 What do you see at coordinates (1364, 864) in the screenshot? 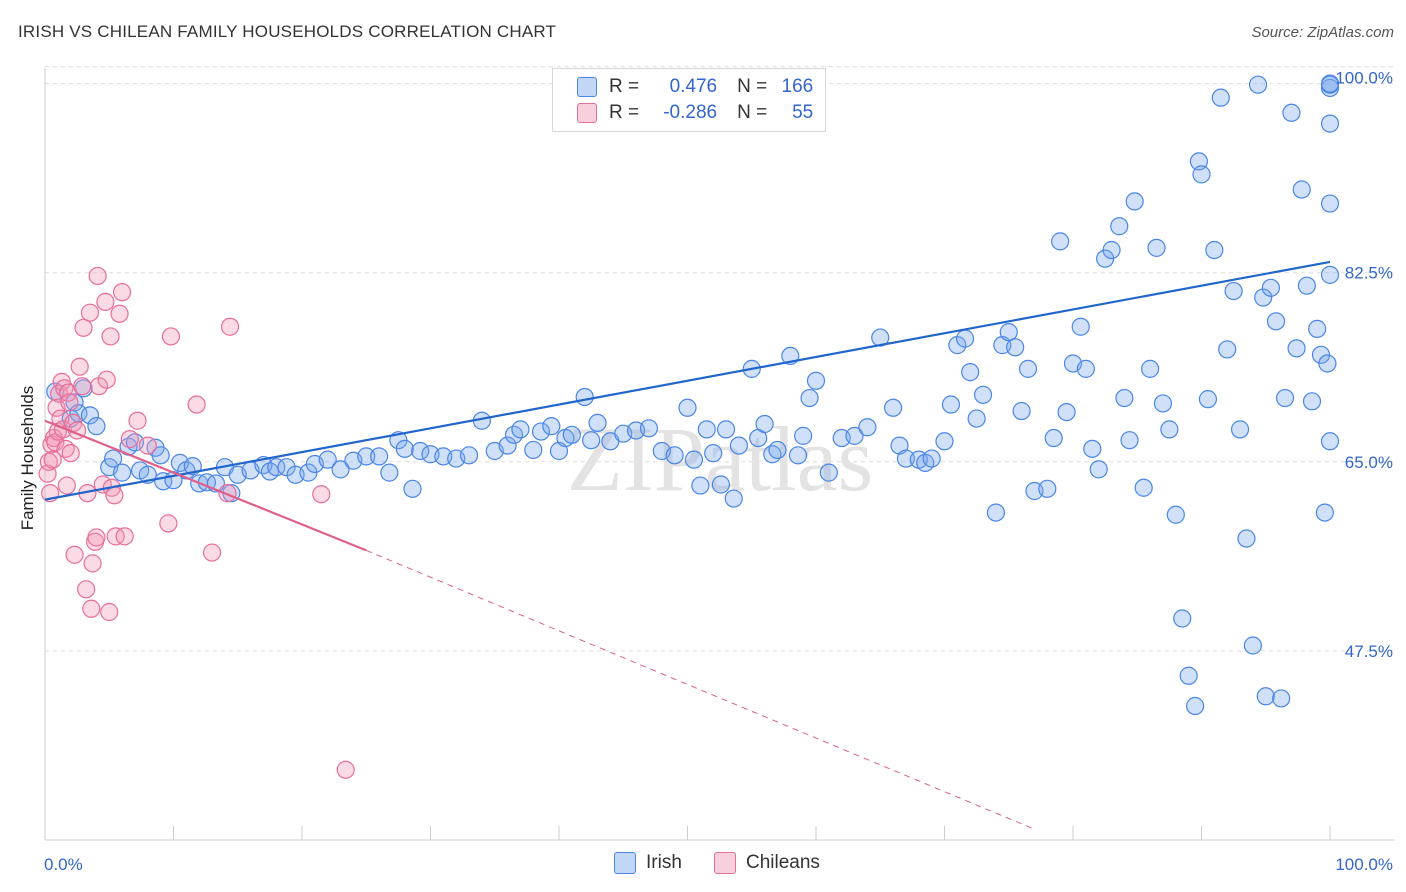
I see `x-tick-label-max: 100.0%` at bounding box center [1364, 864].